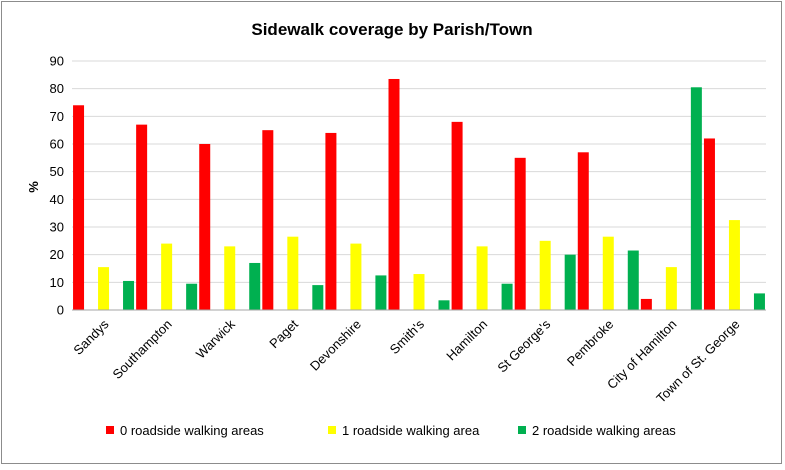 The width and height of the screenshot is (785, 470). What do you see at coordinates (57, 61) in the screenshot?
I see `y-tick-label: 90` at bounding box center [57, 61].